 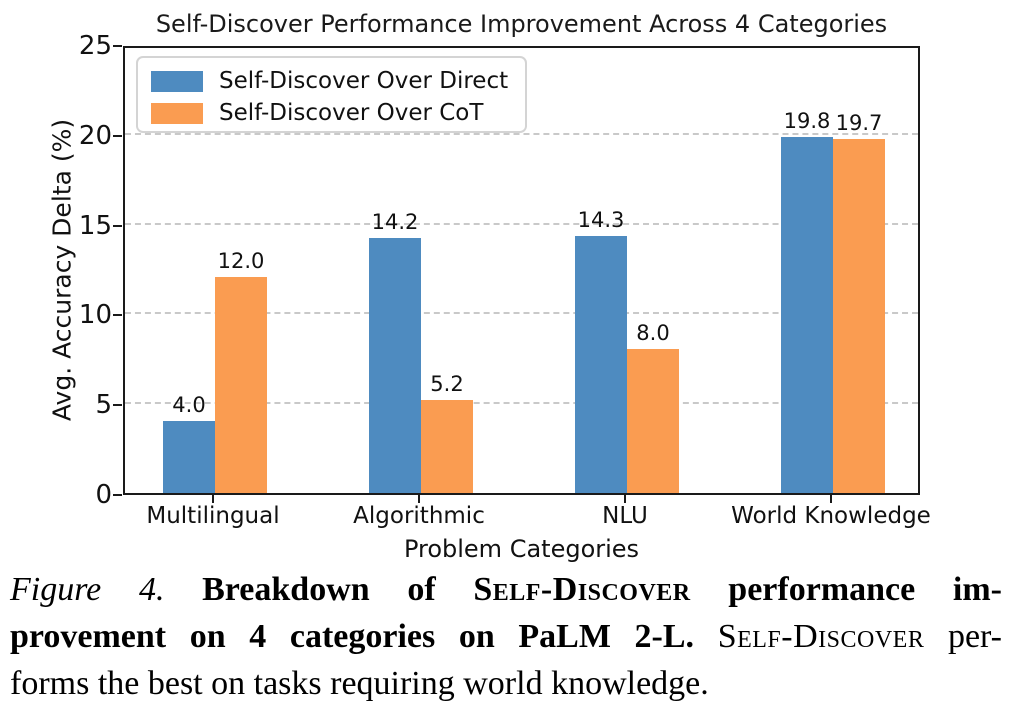 I want to click on caption-segment: Breakdown of, so click(x=338, y=589).